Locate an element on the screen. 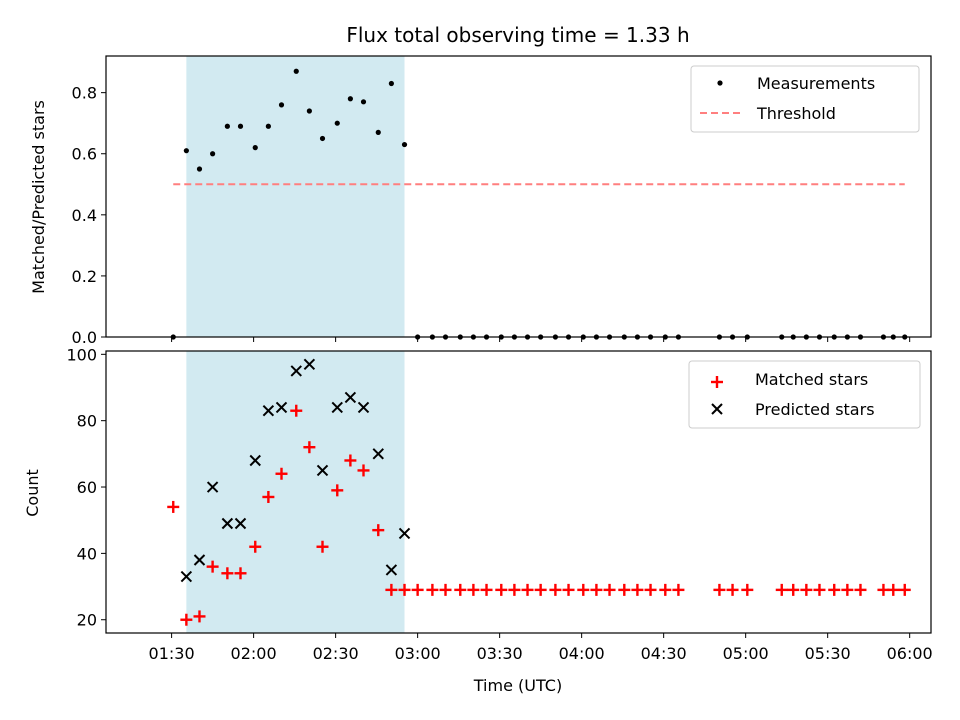  legend-measurements-label: Measurements is located at coordinates (816, 83).